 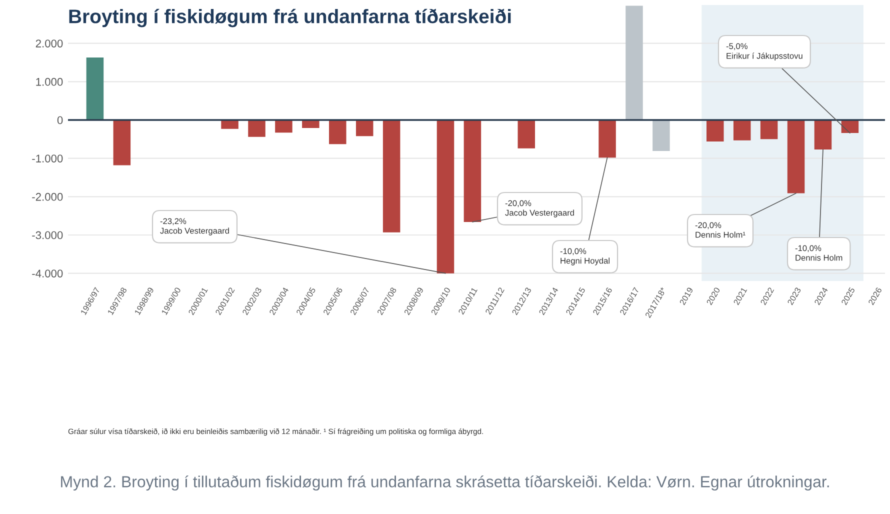 I want to click on annotation: -10,0% Dennis Holm, so click(x=818, y=253).